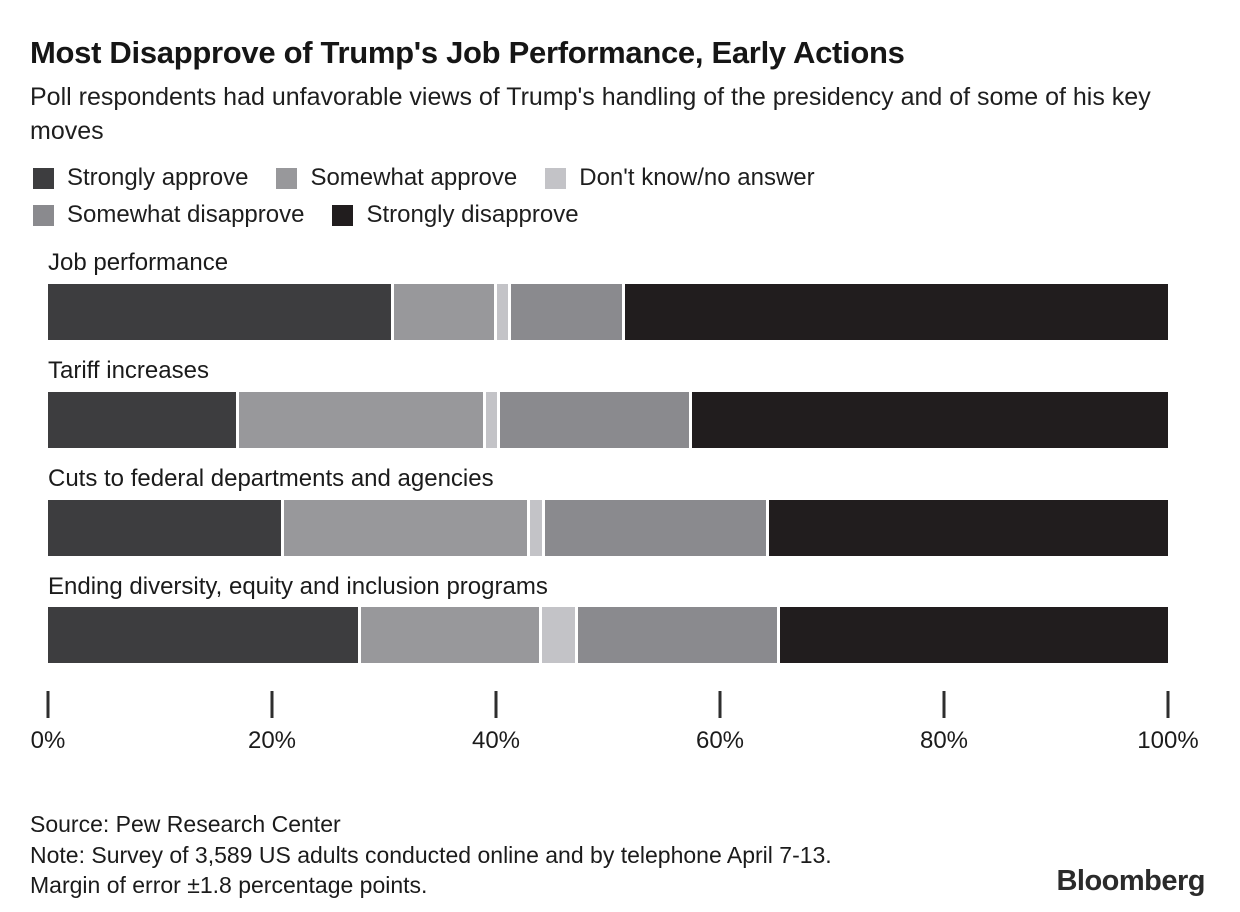 The width and height of the screenshot is (1240, 912). I want to click on axis-tick-label: 80%, so click(944, 741).